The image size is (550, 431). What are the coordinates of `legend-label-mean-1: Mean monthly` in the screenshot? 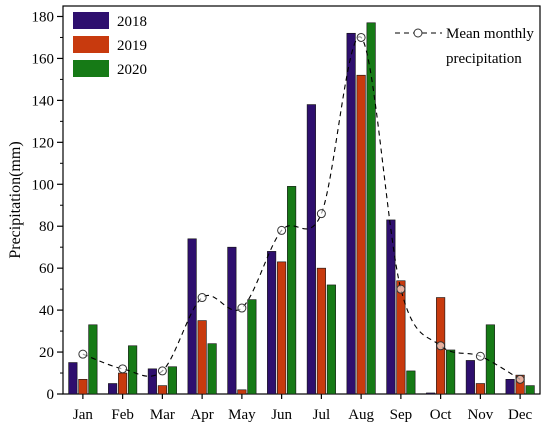 It's located at (490, 34).